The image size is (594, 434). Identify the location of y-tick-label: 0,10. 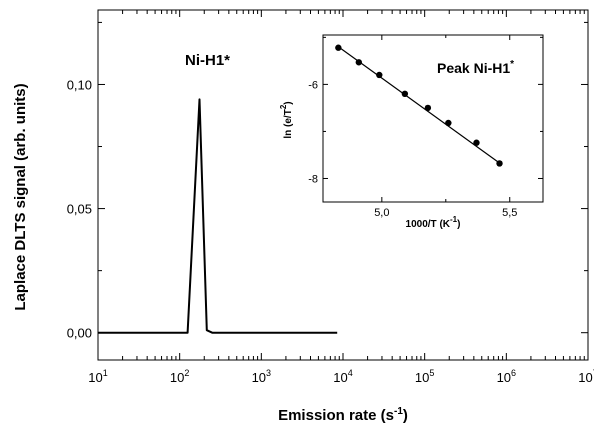
(79, 84).